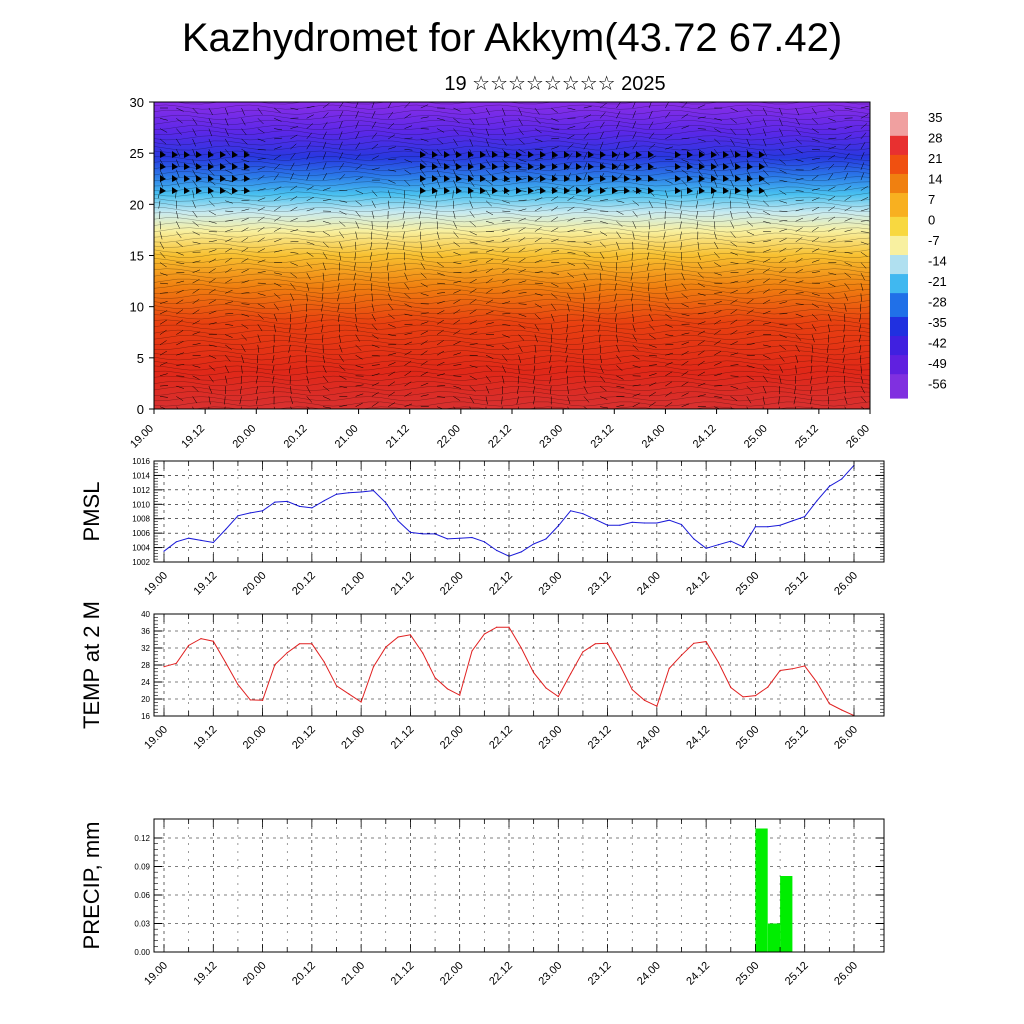  I want to click on precip-bar, so click(761, 890).